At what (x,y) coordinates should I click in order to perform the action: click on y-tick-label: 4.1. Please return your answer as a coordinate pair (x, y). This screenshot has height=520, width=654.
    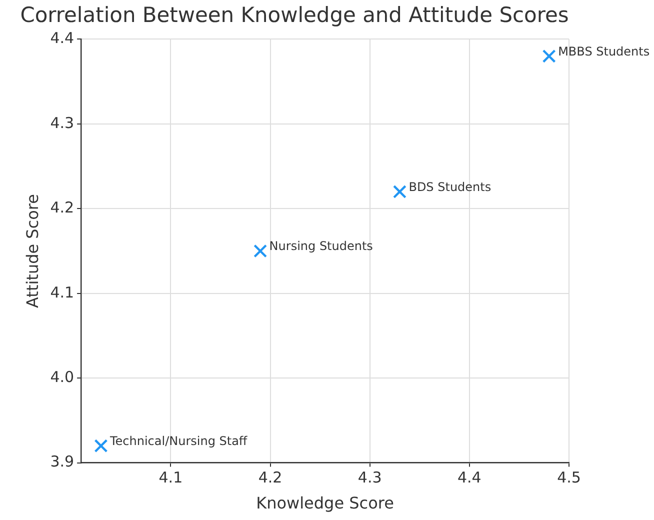
    Looking at the image, I should click on (62, 292).